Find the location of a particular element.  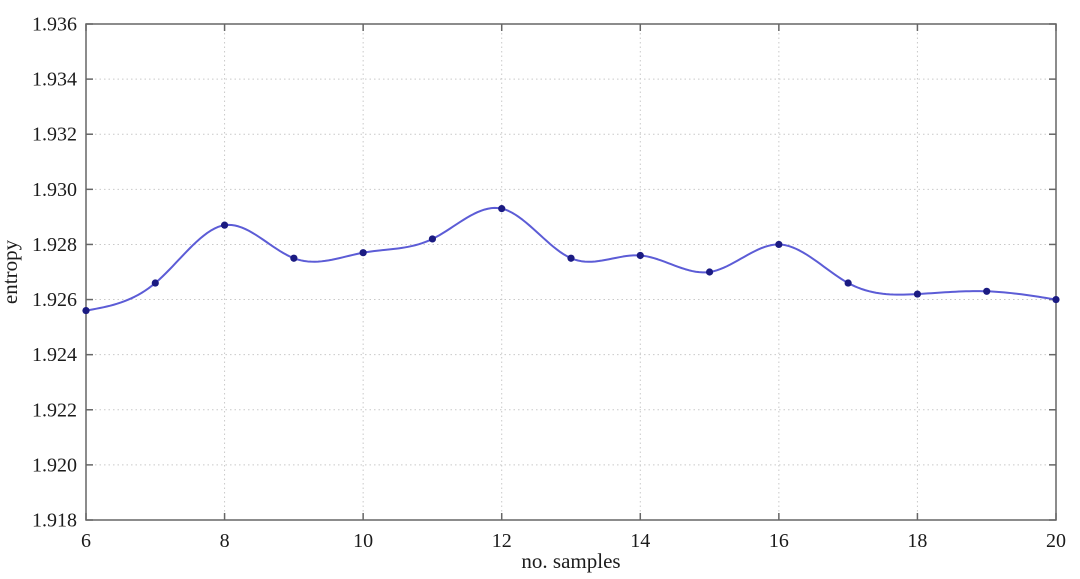

x-tick-label: 10 is located at coordinates (363, 541).